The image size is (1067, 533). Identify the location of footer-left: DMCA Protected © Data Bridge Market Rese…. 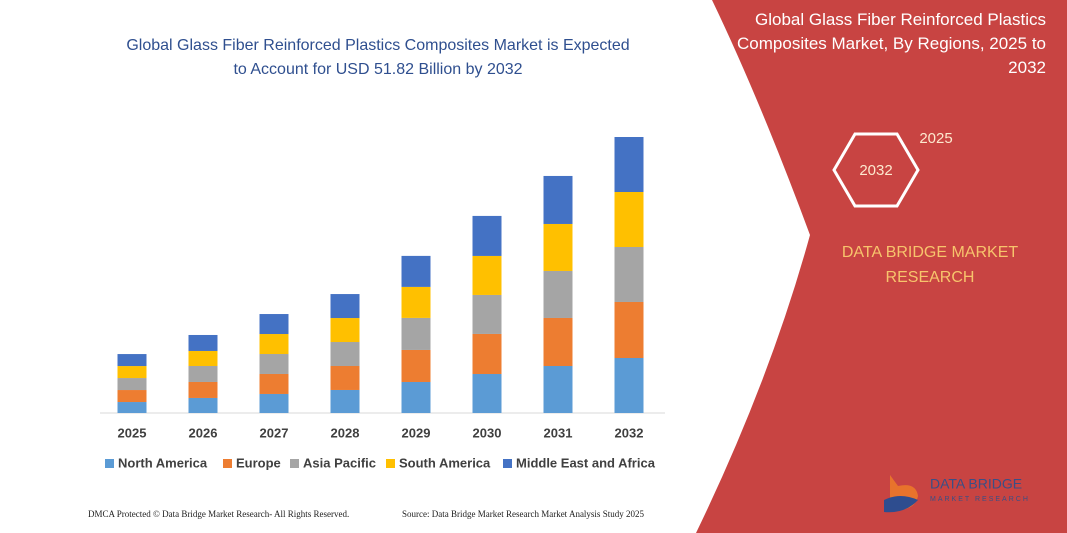
(219, 514).